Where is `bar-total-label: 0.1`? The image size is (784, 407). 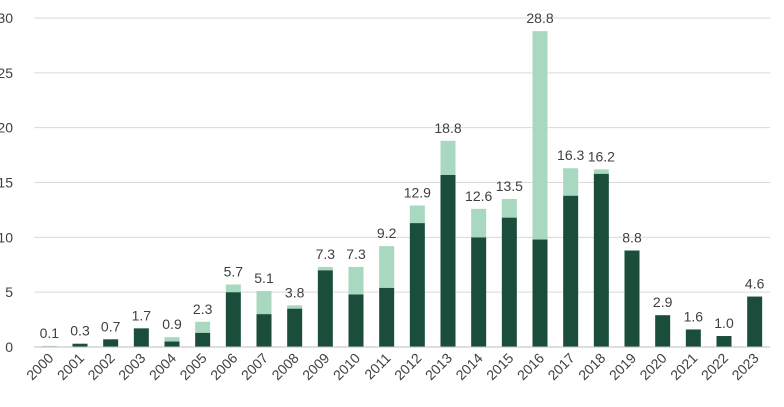
bar-total-label: 0.1 is located at coordinates (50, 333).